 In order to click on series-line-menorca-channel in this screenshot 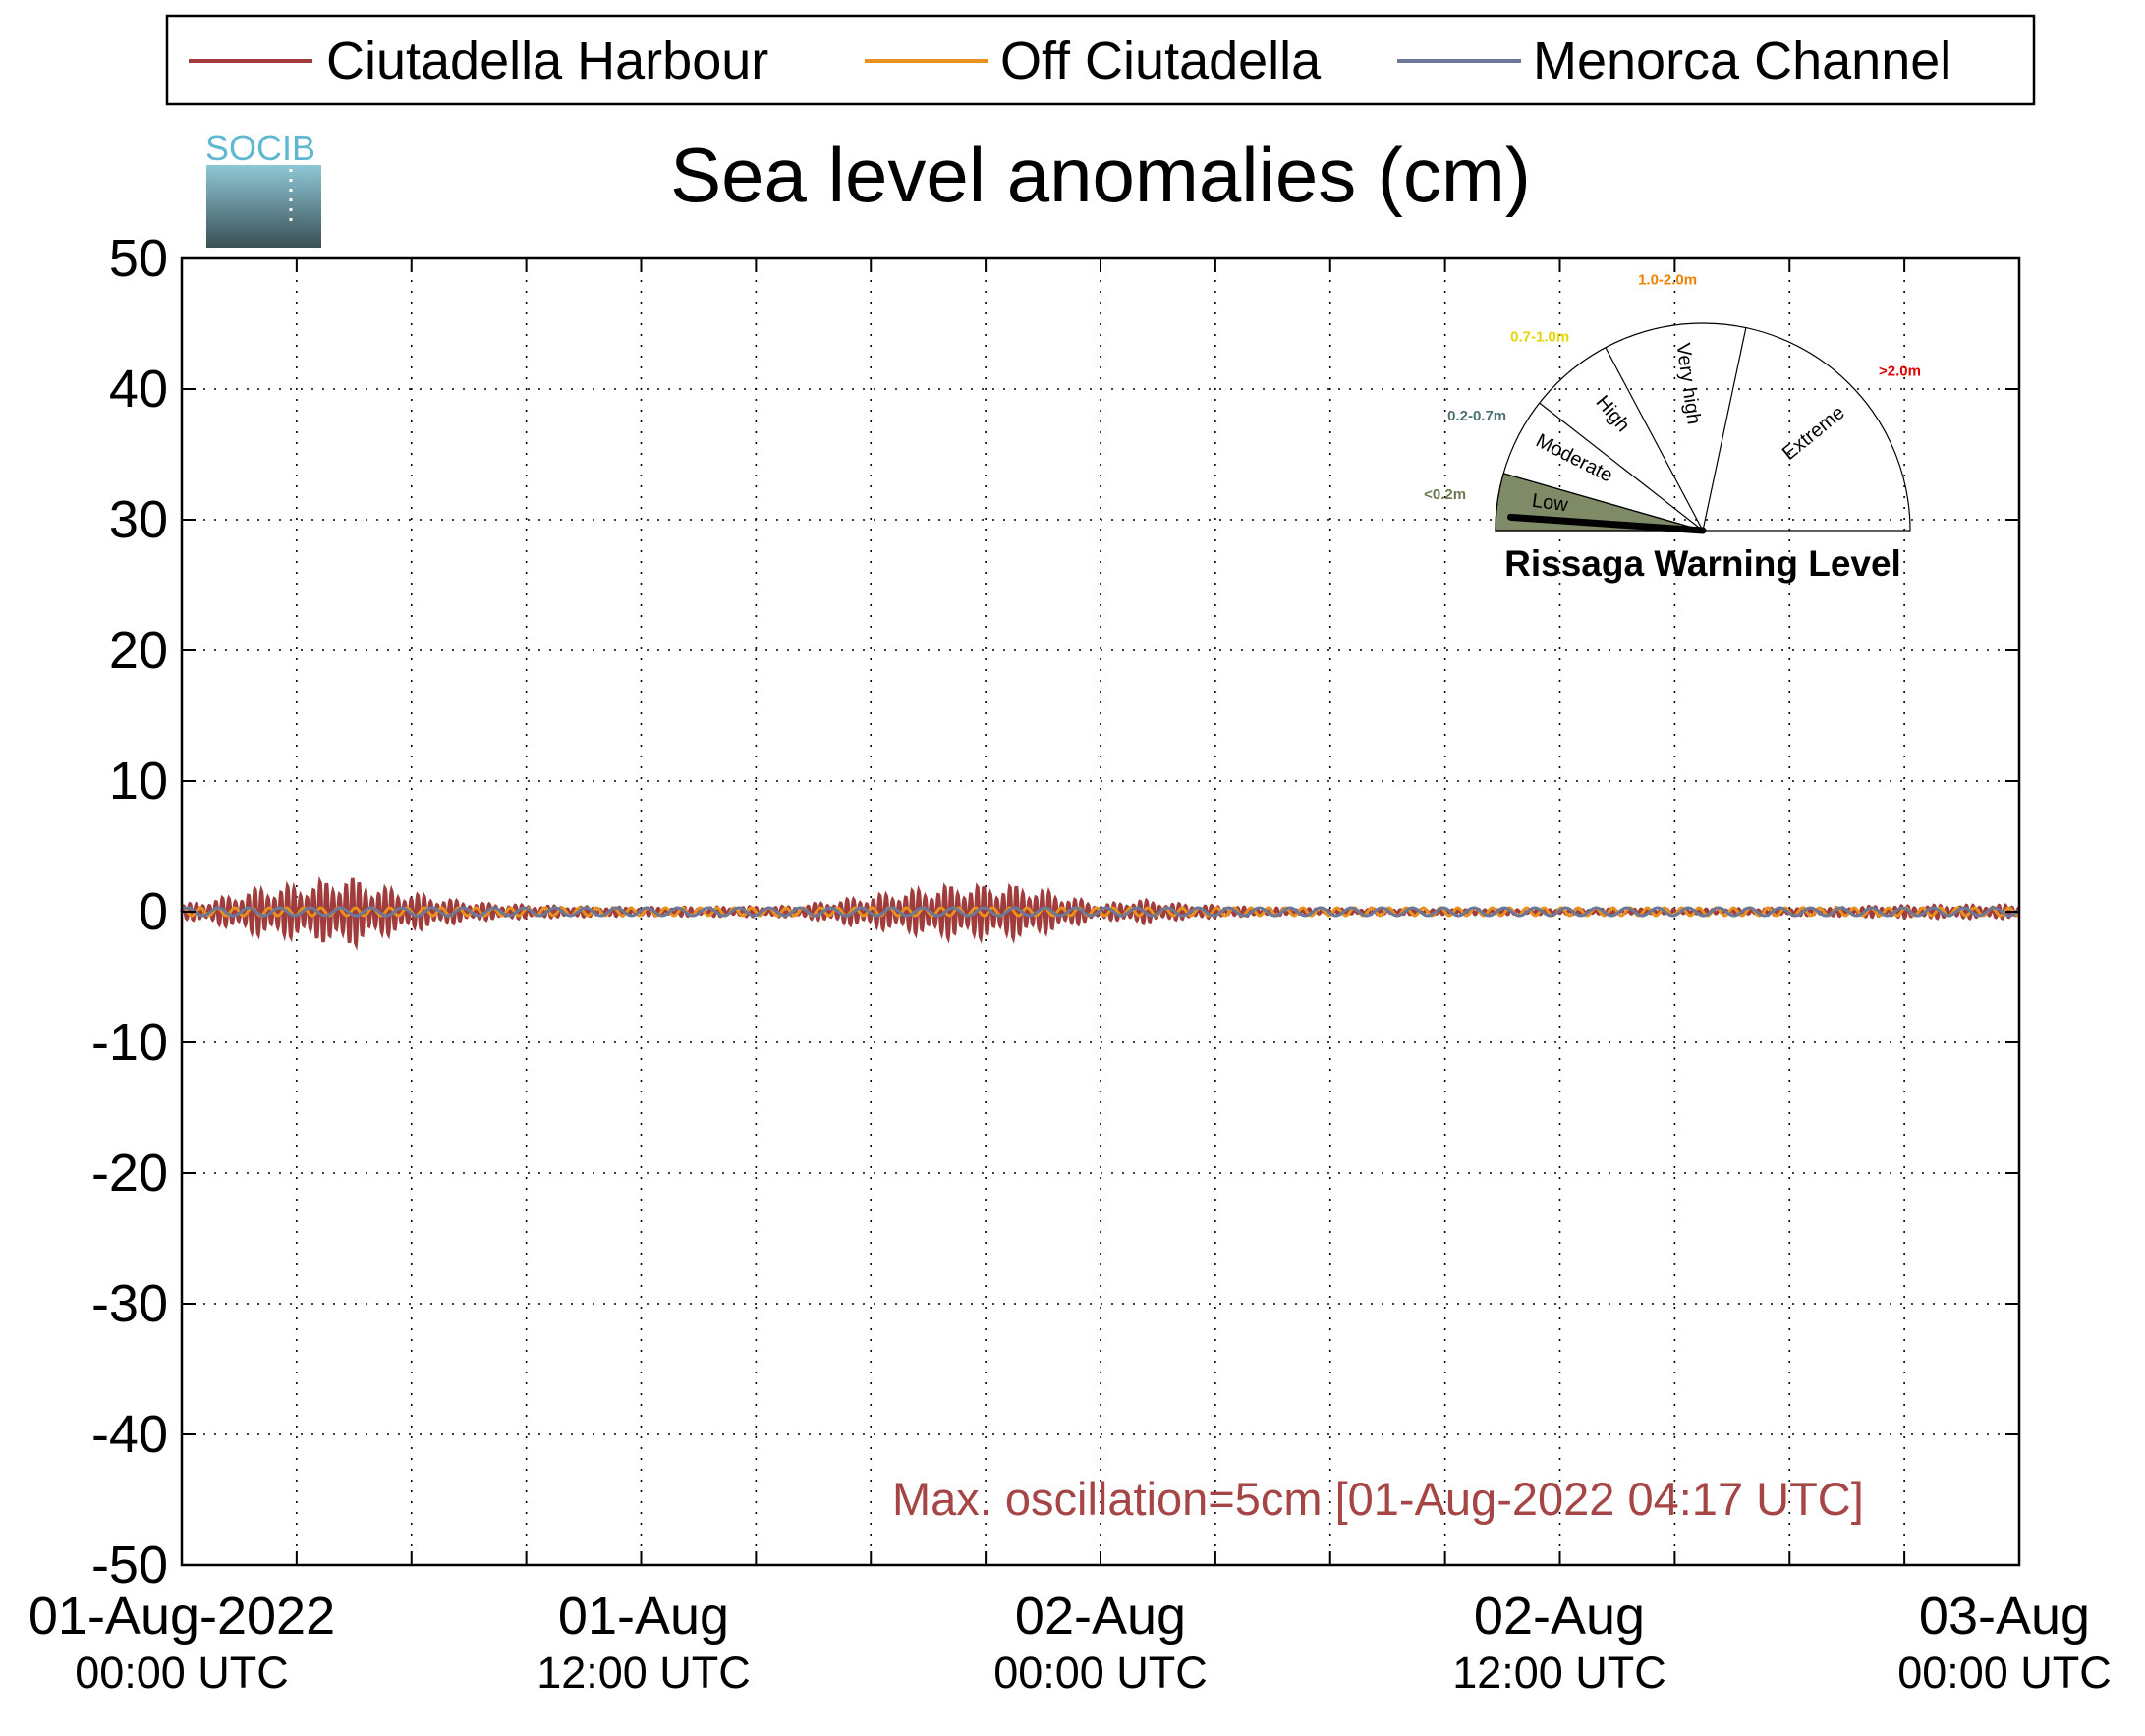, I will do `click(1100, 912)`.